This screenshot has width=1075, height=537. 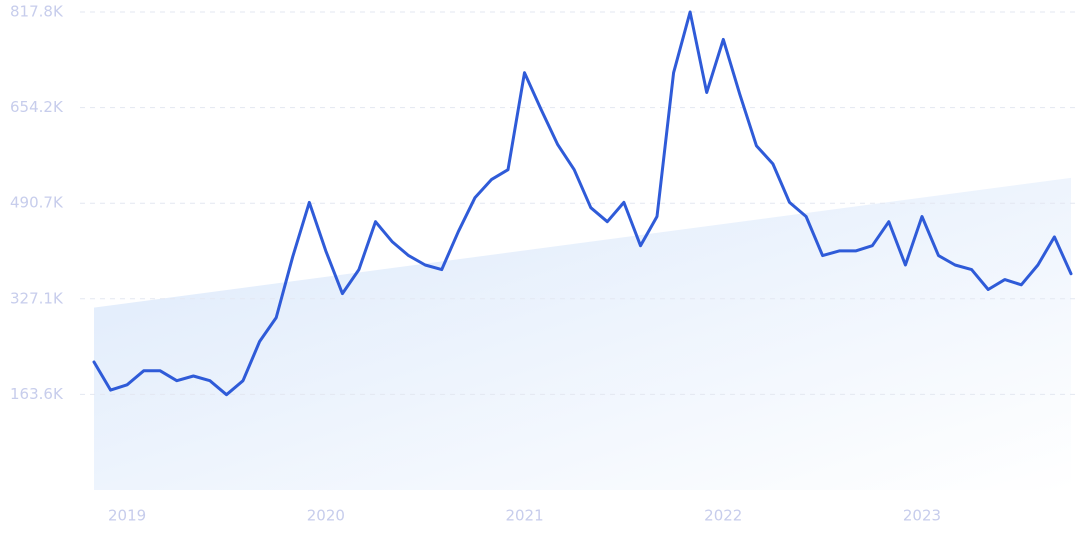 I want to click on y-tick-label: 327.1K, so click(x=37, y=298).